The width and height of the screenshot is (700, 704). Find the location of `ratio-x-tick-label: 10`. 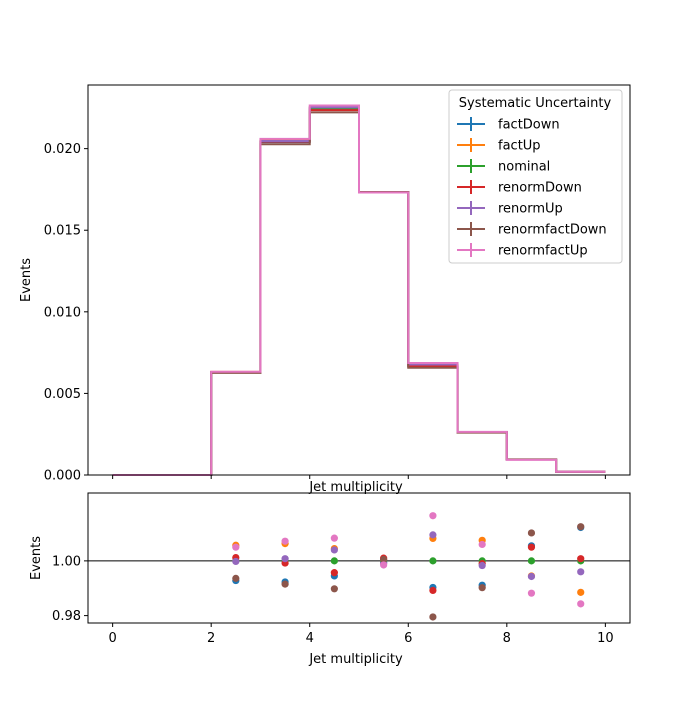

ratio-x-tick-label: 10 is located at coordinates (605, 638).